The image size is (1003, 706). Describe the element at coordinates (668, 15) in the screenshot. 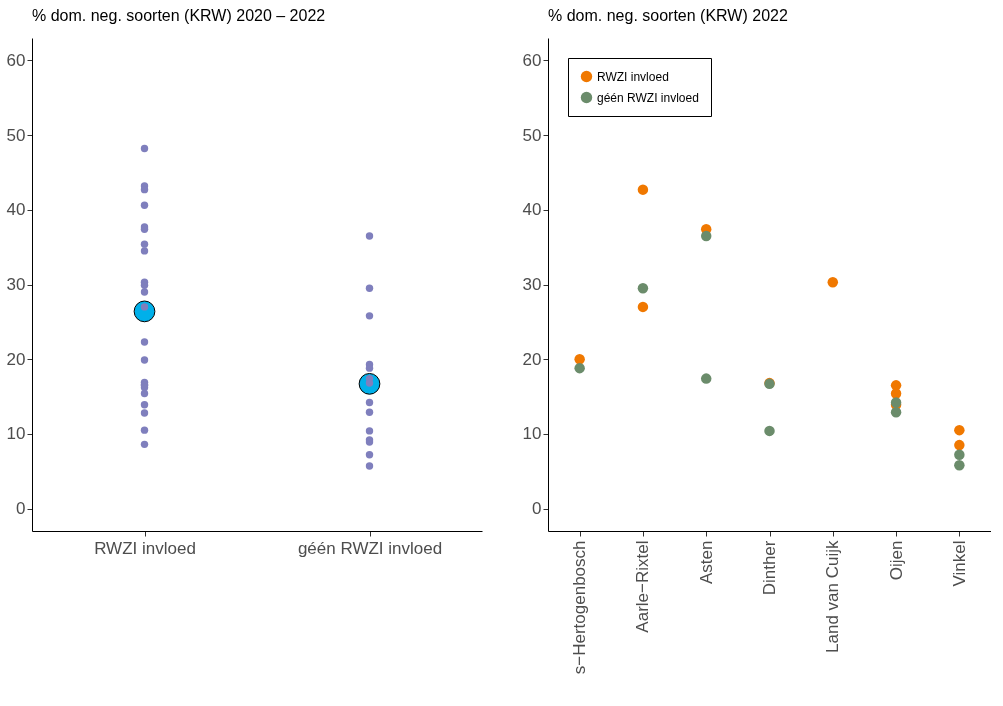

I see `chart-title: % dom. neg. soorten (KRW) 2022` at that location.